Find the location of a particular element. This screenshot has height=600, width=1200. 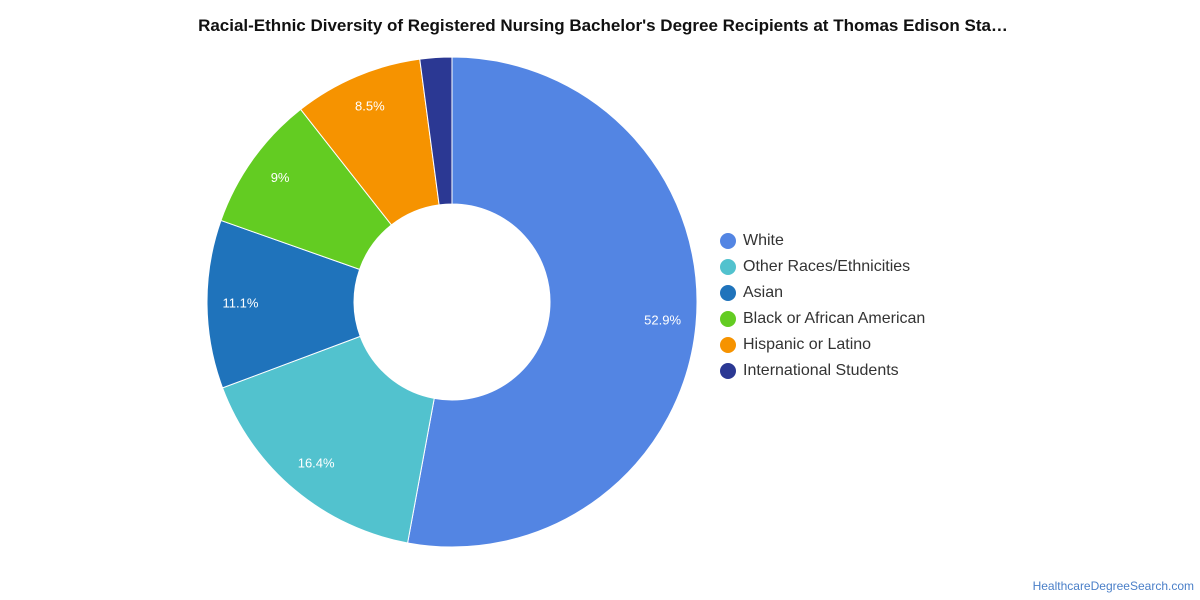

legend-label: Other Races/Ethnicities is located at coordinates (827, 266).